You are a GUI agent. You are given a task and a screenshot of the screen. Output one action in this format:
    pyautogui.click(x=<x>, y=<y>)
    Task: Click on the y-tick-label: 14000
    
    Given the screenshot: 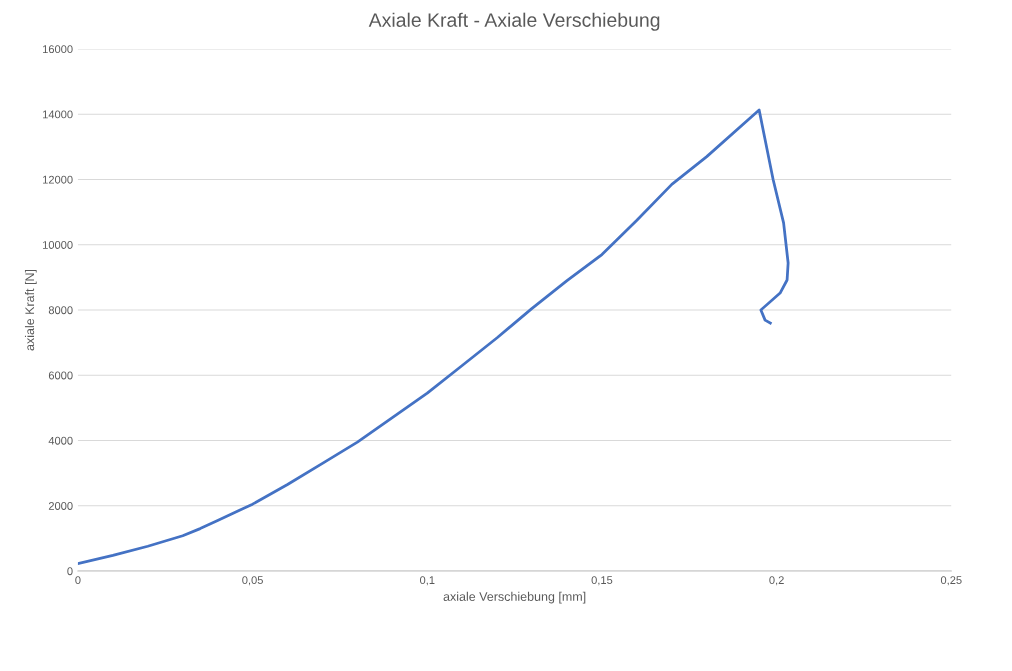 What is the action you would take?
    pyautogui.click(x=58, y=114)
    